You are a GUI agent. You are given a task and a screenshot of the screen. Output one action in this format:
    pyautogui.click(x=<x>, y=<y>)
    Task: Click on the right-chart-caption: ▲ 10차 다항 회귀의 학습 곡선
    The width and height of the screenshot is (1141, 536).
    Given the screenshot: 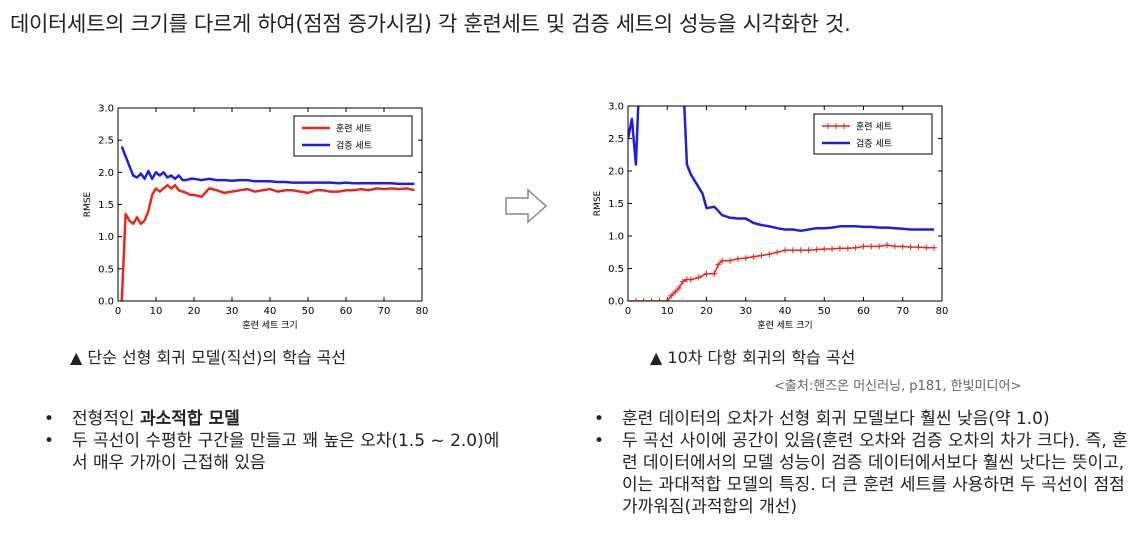 What is the action you would take?
    pyautogui.click(x=753, y=357)
    